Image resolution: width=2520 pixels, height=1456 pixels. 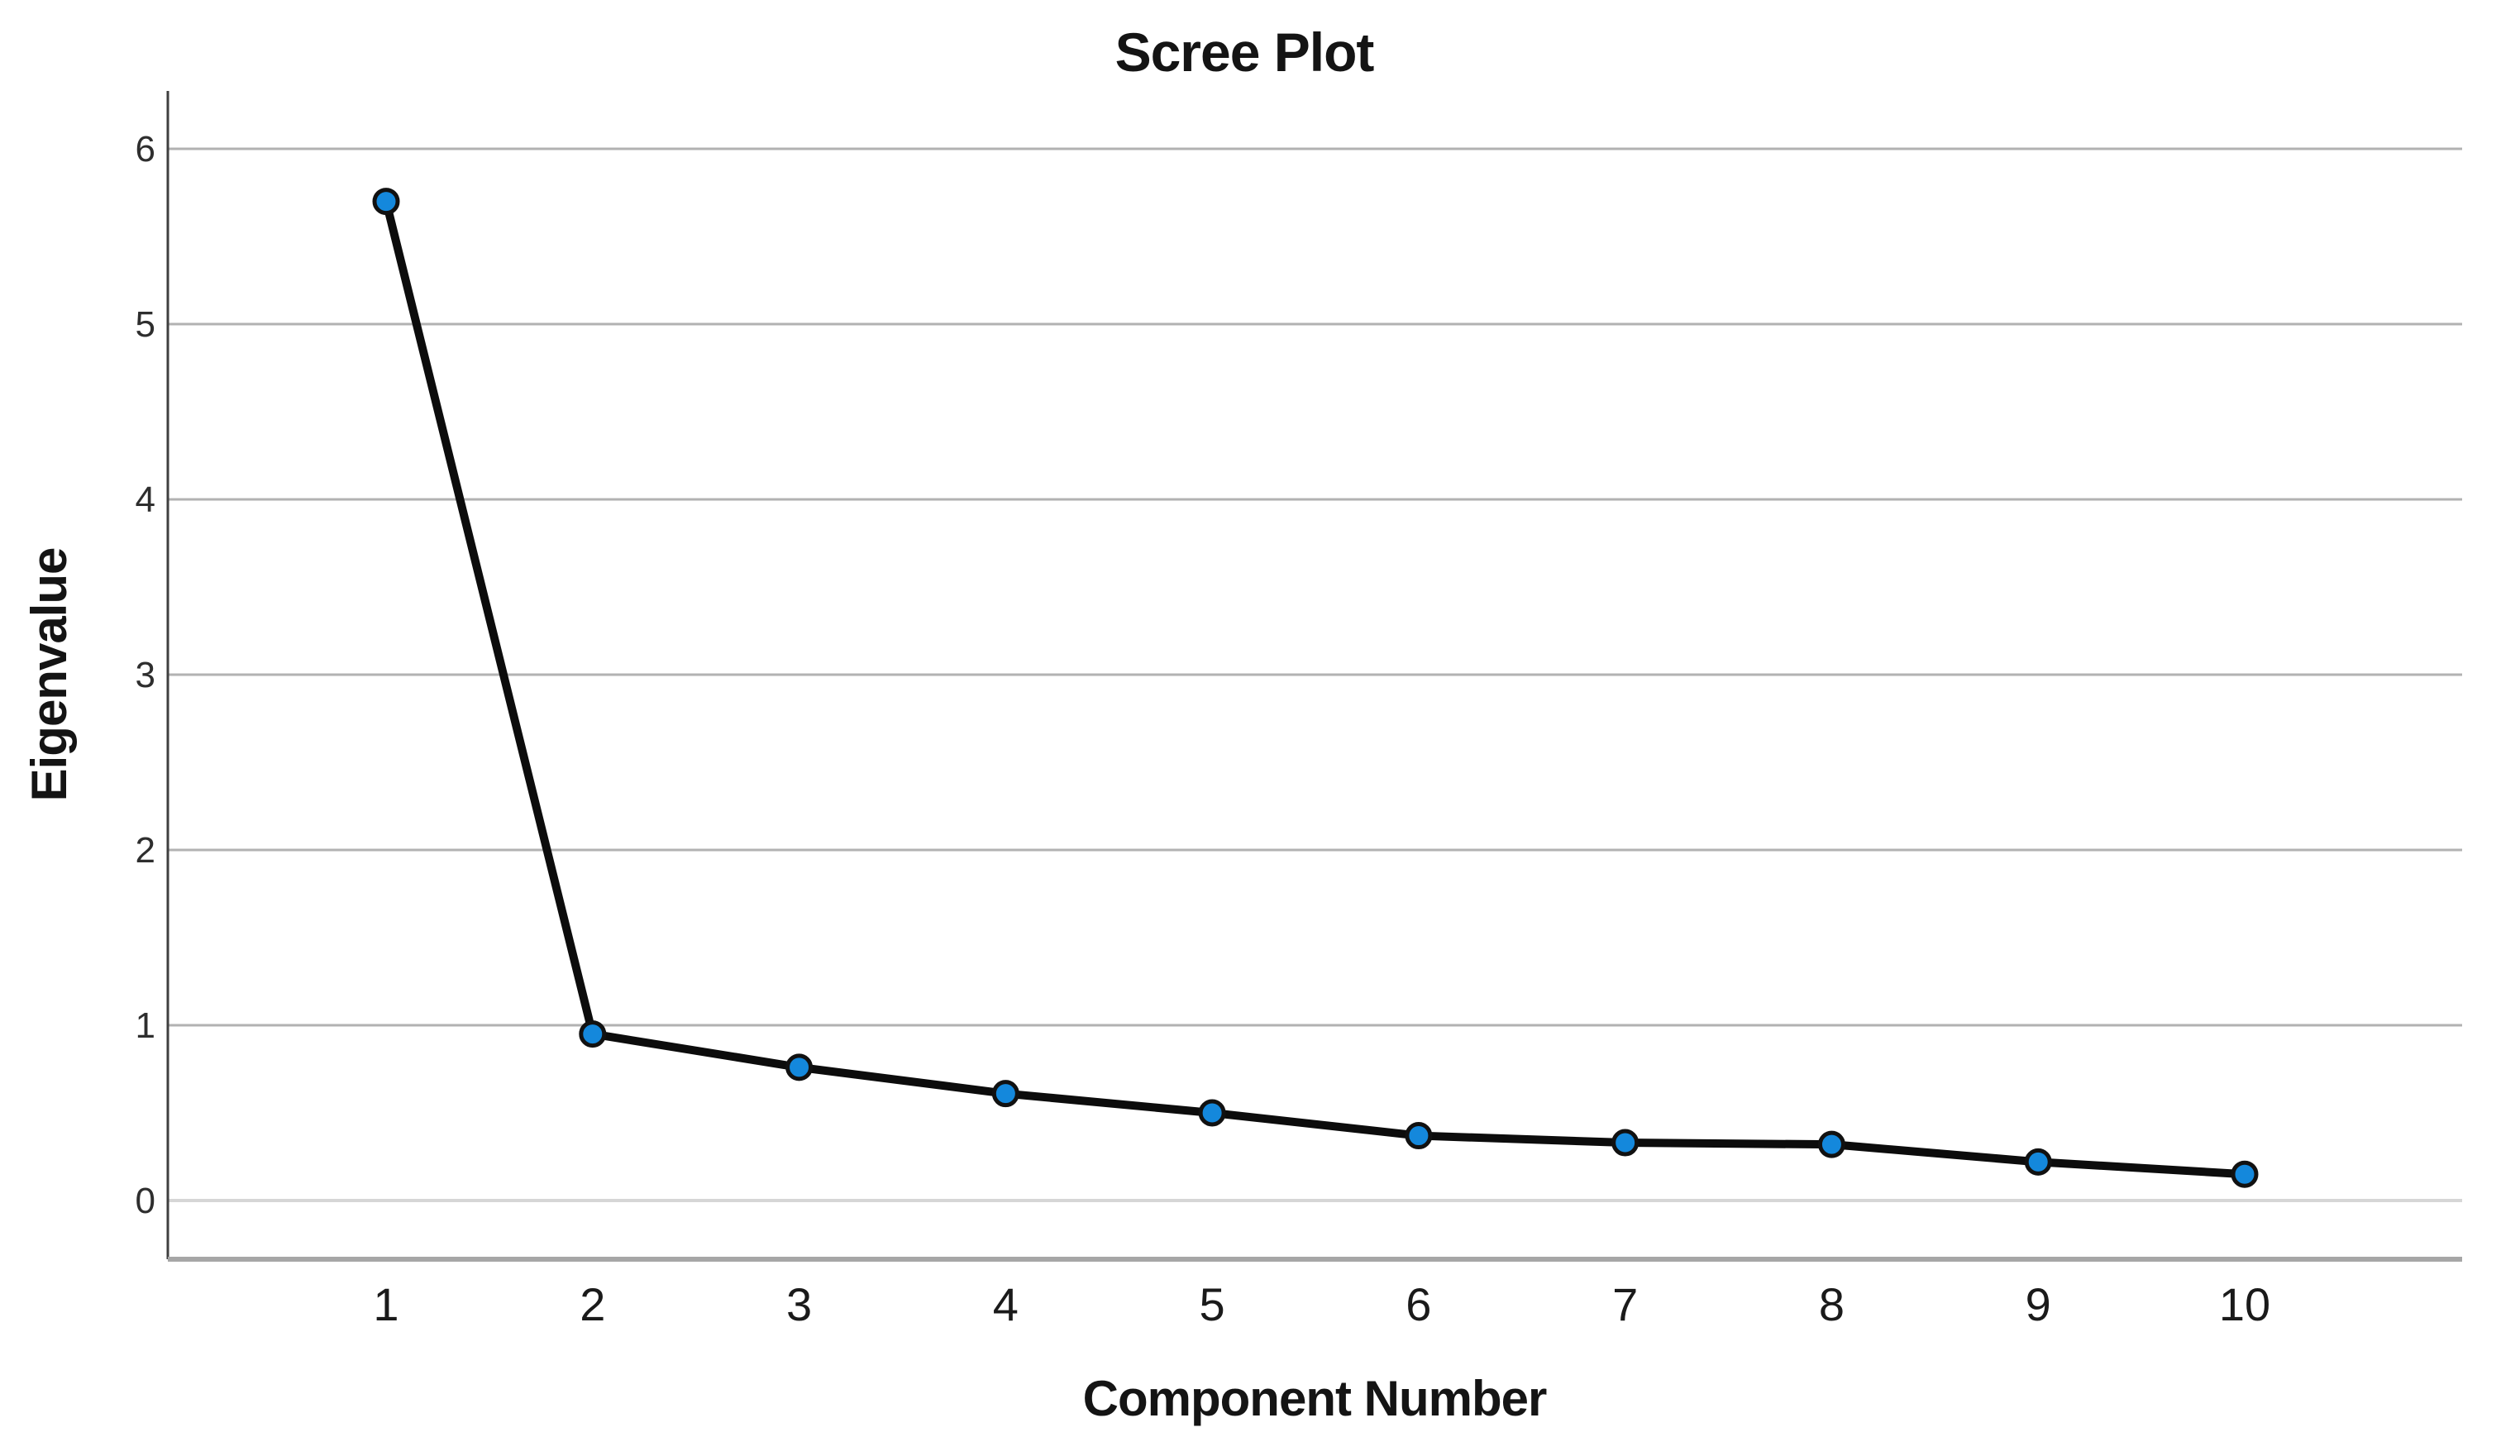 What do you see at coordinates (799, 1304) in the screenshot?
I see `x-tick-label-3: 3` at bounding box center [799, 1304].